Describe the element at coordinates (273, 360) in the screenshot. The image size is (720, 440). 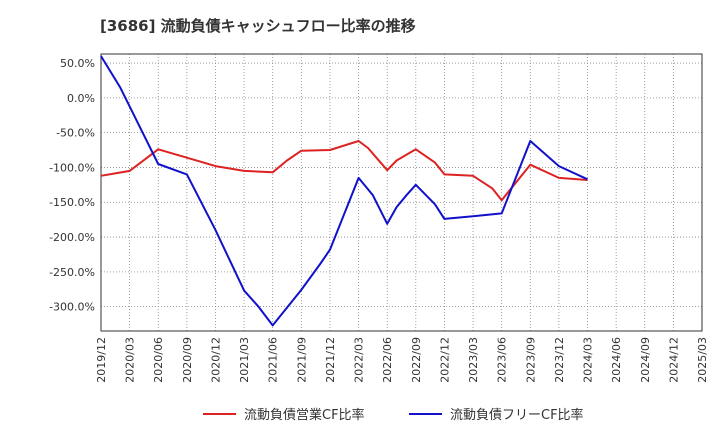
I see `x-tick-label: 2021/06` at that location.